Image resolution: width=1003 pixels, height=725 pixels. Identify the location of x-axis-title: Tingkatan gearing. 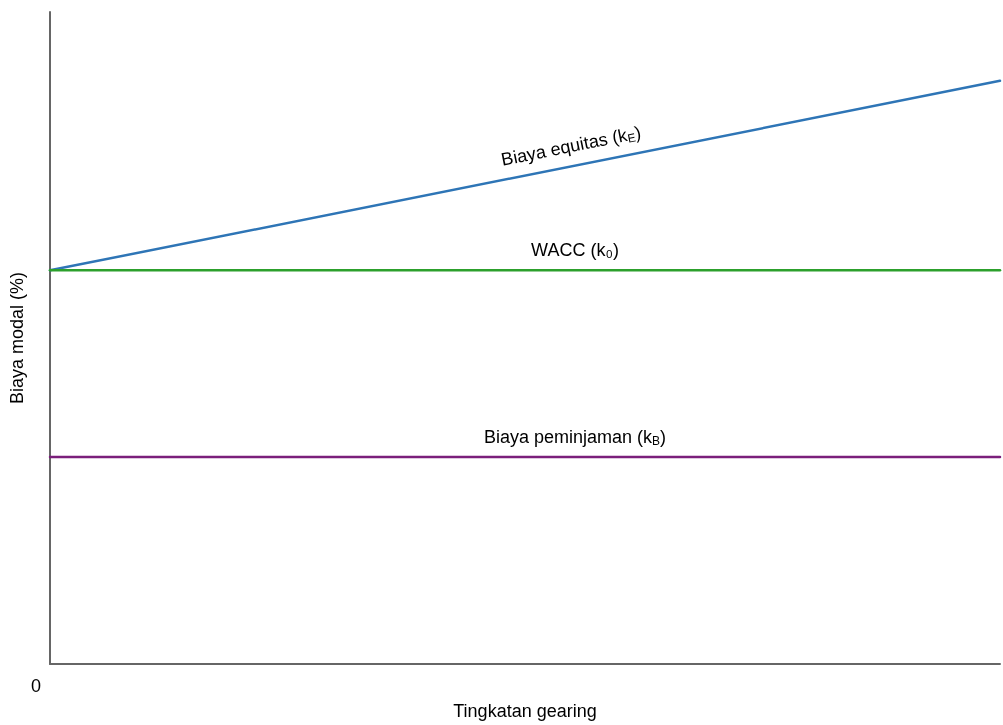
(525, 711).